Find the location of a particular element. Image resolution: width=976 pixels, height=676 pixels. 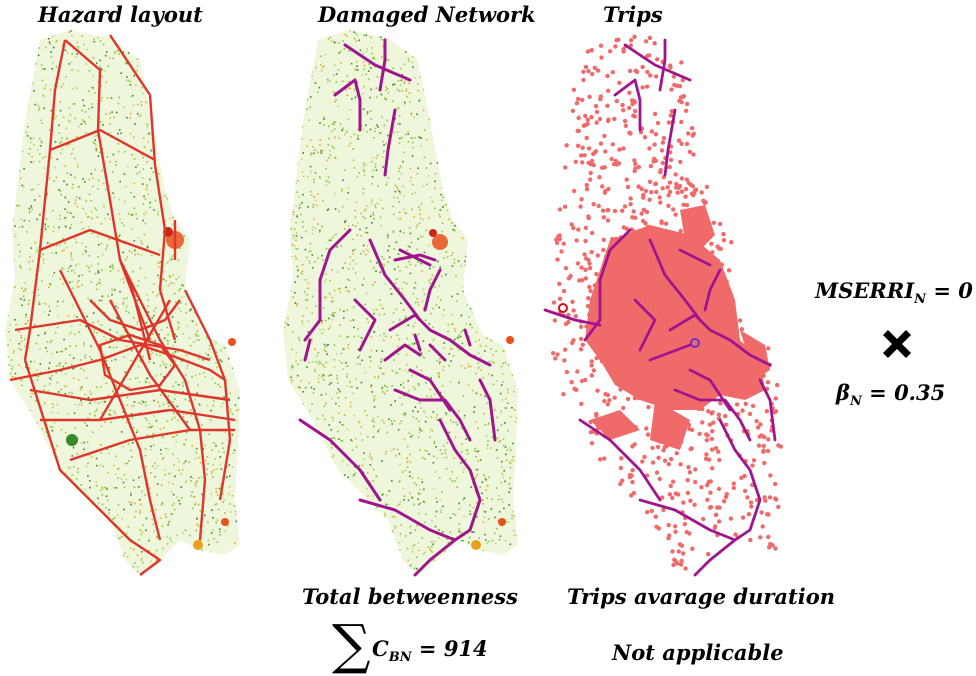

mserri-formula: MSERRIN = 0 is located at coordinates (894, 292).